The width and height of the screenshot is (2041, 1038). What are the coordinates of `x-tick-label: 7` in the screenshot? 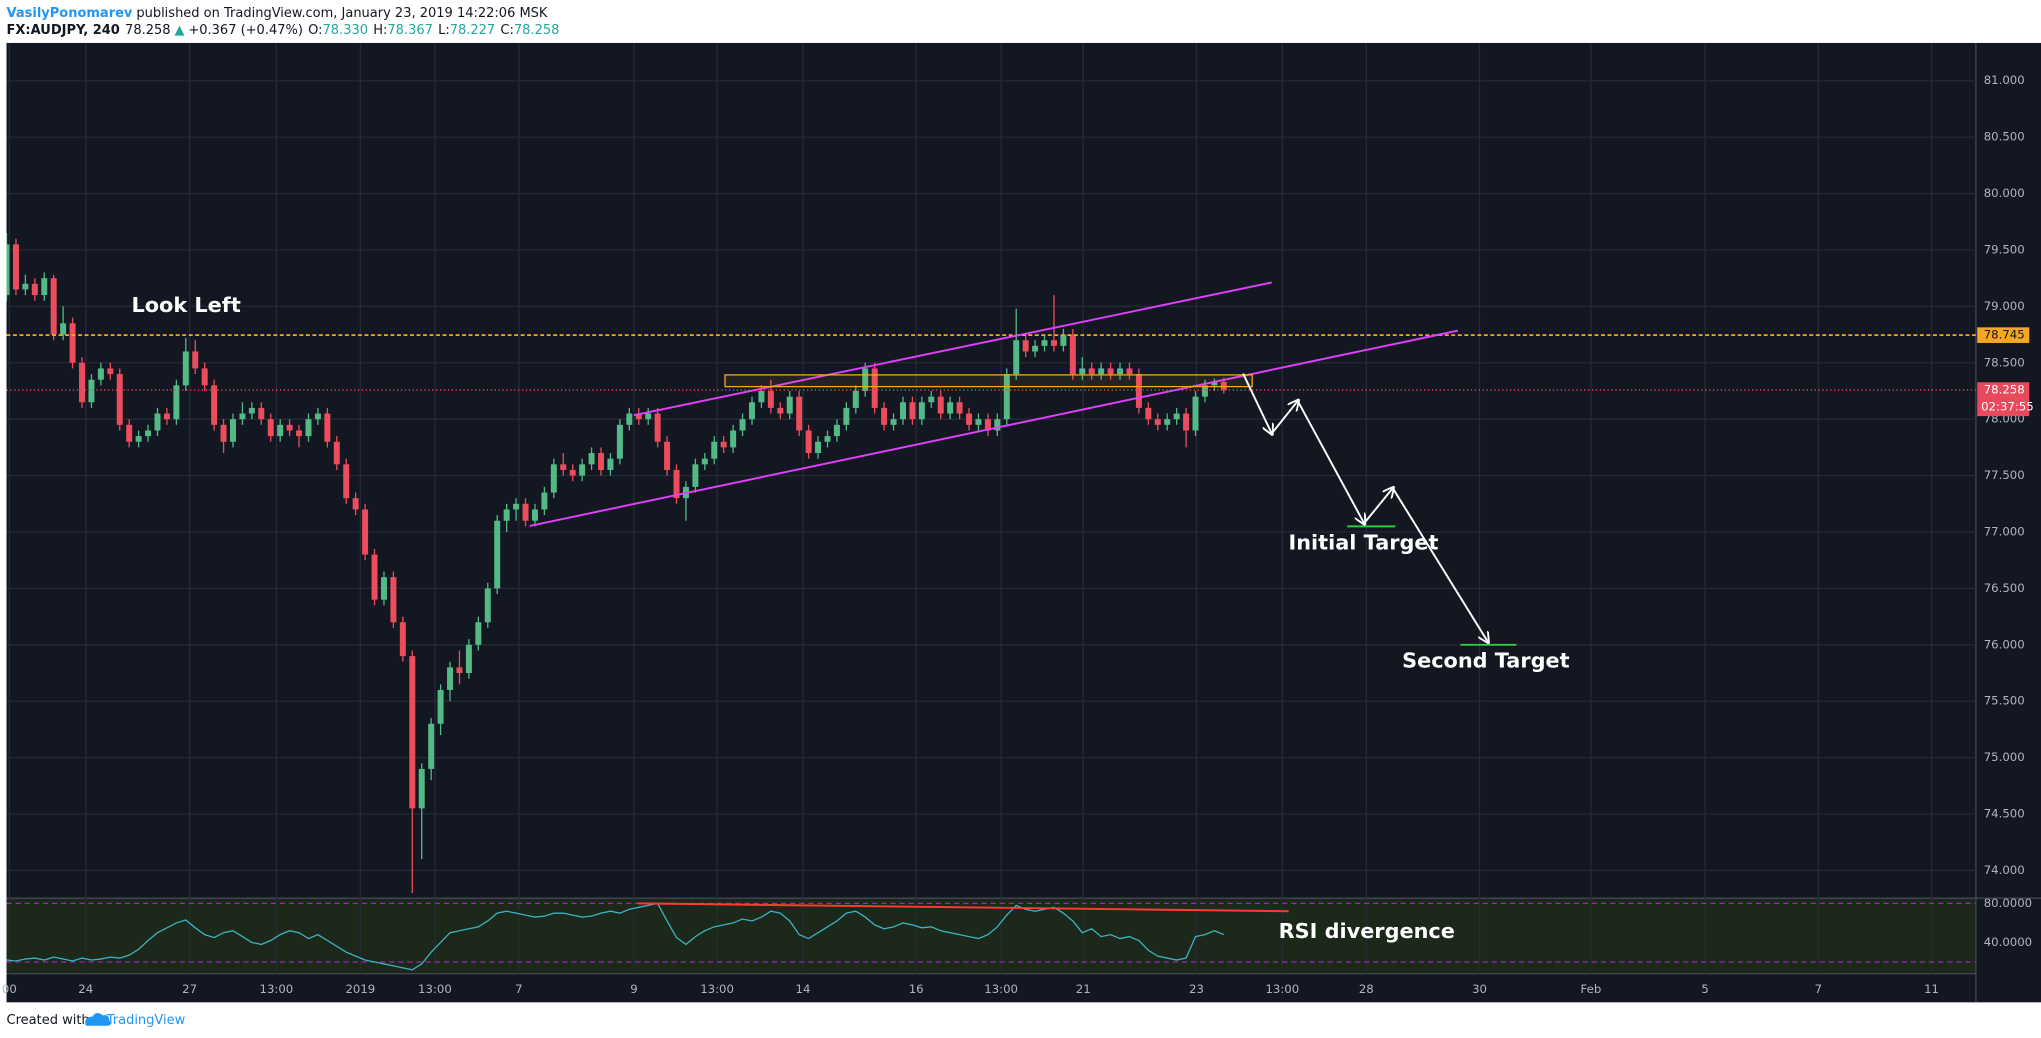 It's located at (1818, 989).